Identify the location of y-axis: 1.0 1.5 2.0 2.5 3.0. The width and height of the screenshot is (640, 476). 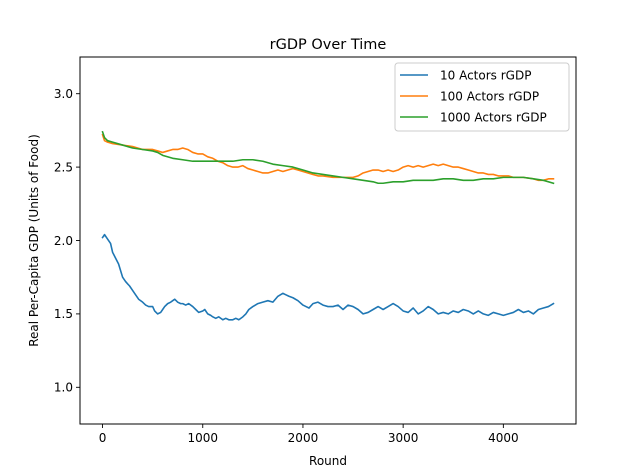
(67, 241).